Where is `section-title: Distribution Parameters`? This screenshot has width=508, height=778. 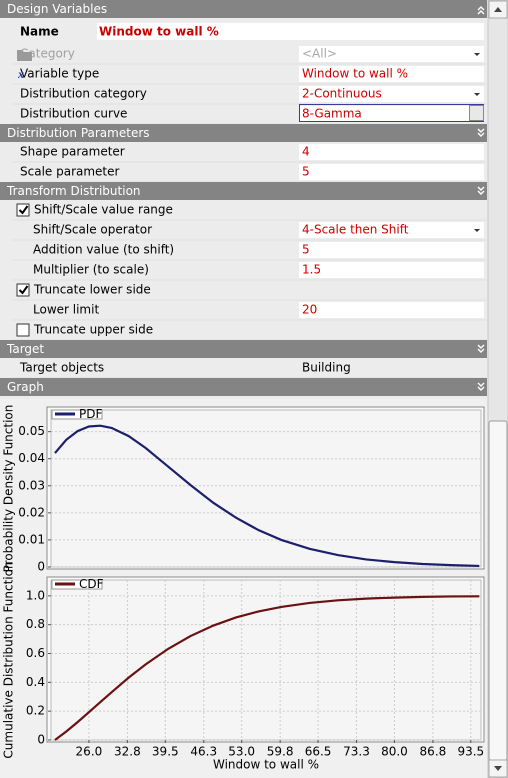
section-title: Distribution Parameters is located at coordinates (78, 133).